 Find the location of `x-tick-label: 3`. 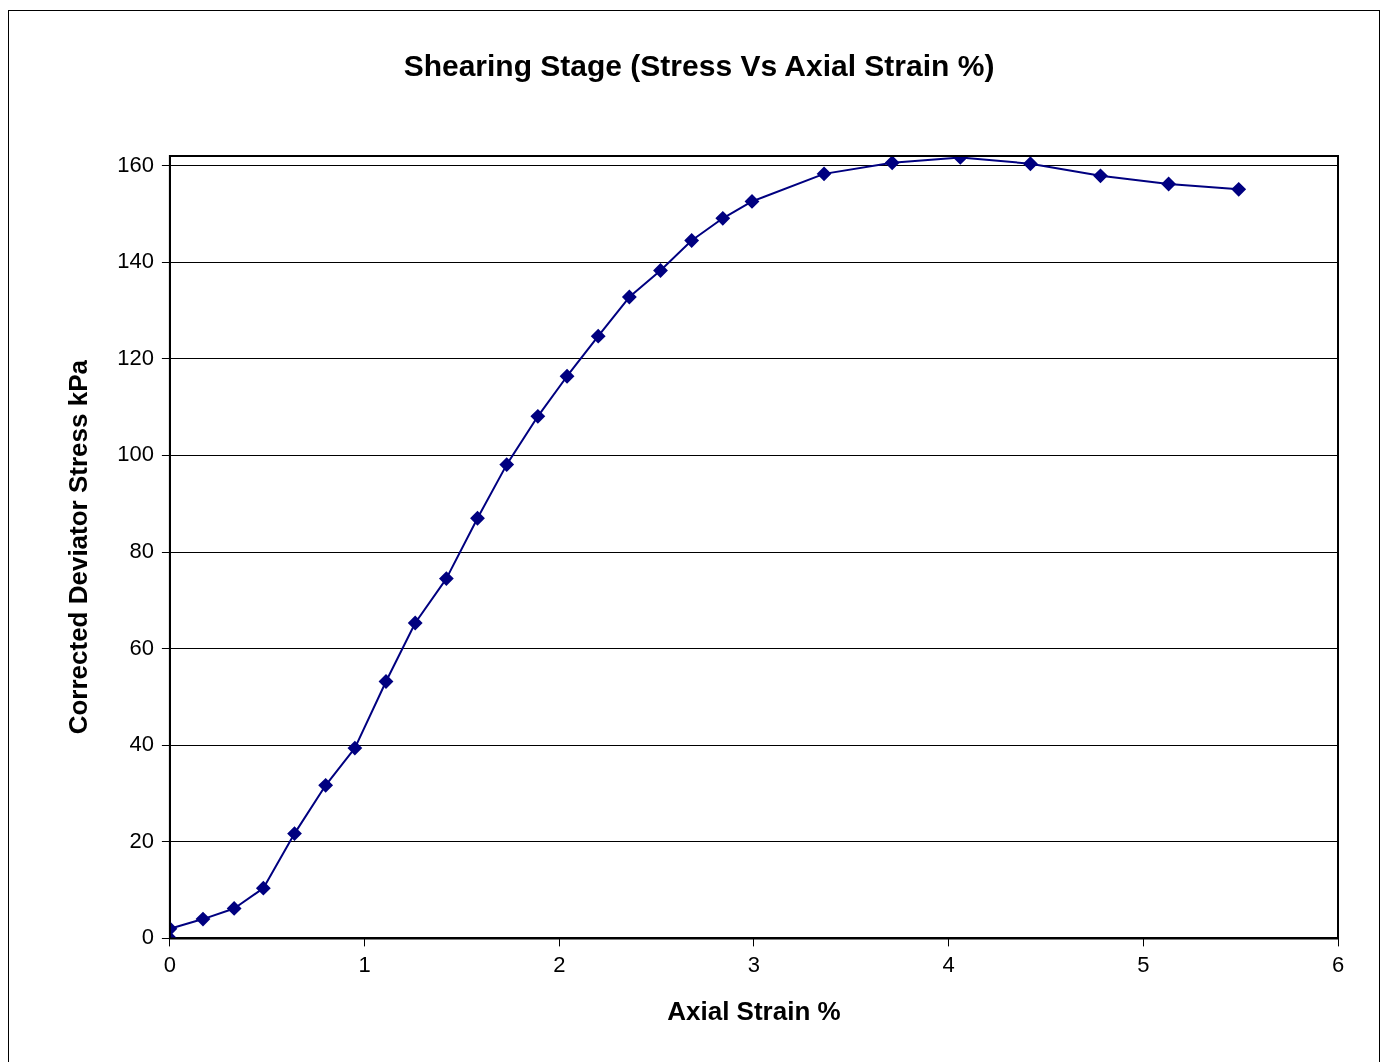

x-tick-label: 3 is located at coordinates (754, 964).